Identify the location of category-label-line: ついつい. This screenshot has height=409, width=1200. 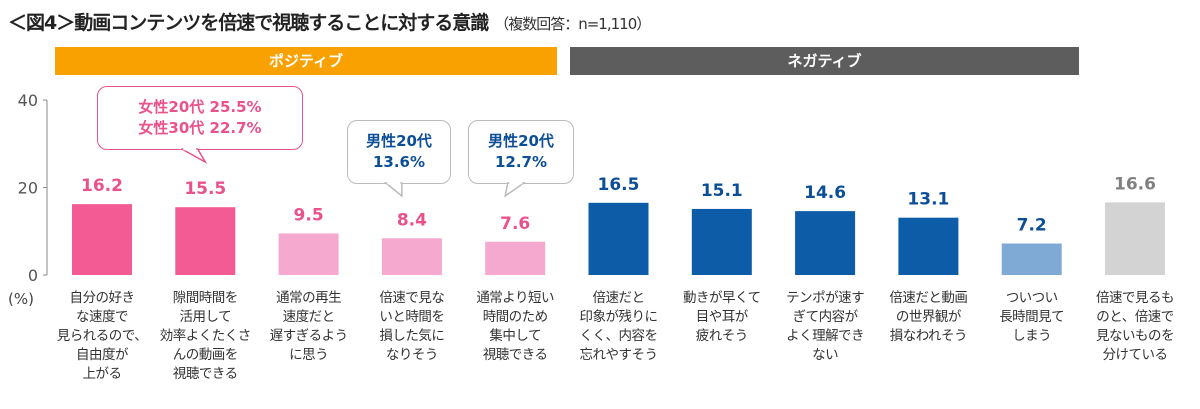
(1032, 298).